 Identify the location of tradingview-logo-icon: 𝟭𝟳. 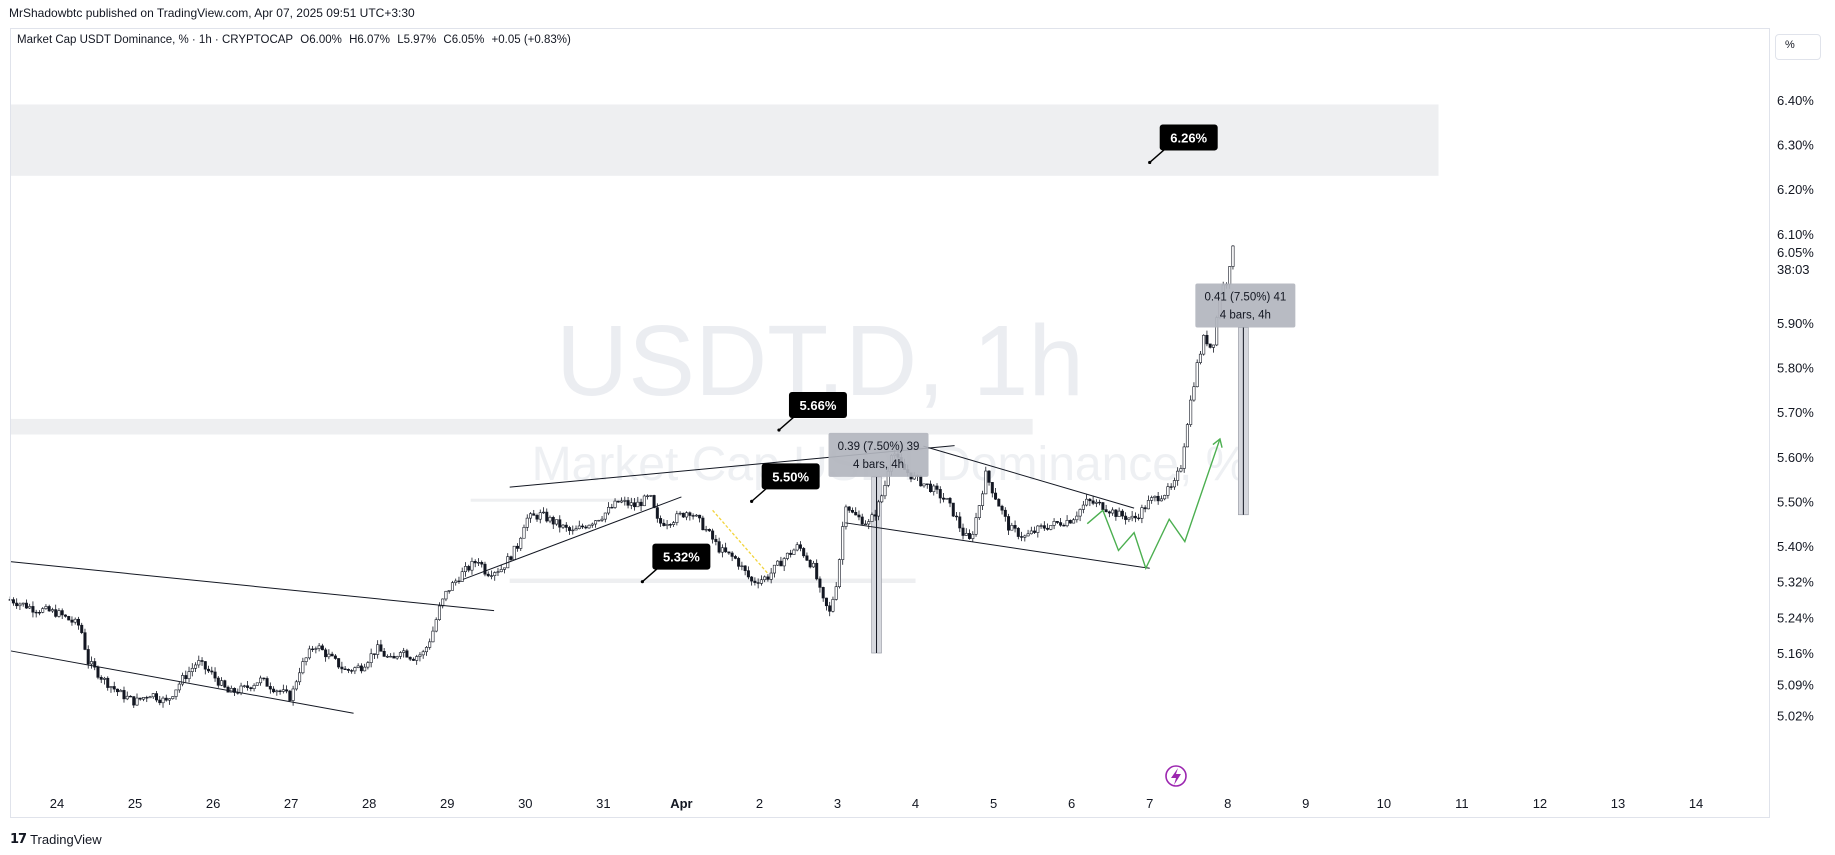
(18, 838).